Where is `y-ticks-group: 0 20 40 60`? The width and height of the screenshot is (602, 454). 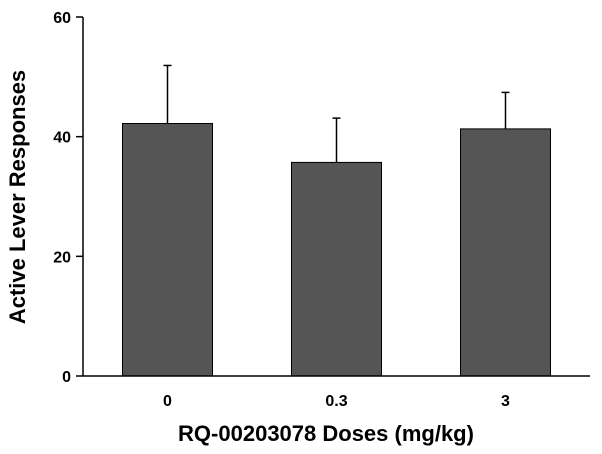
y-ticks-group: 0 20 40 60 is located at coordinates (68, 198).